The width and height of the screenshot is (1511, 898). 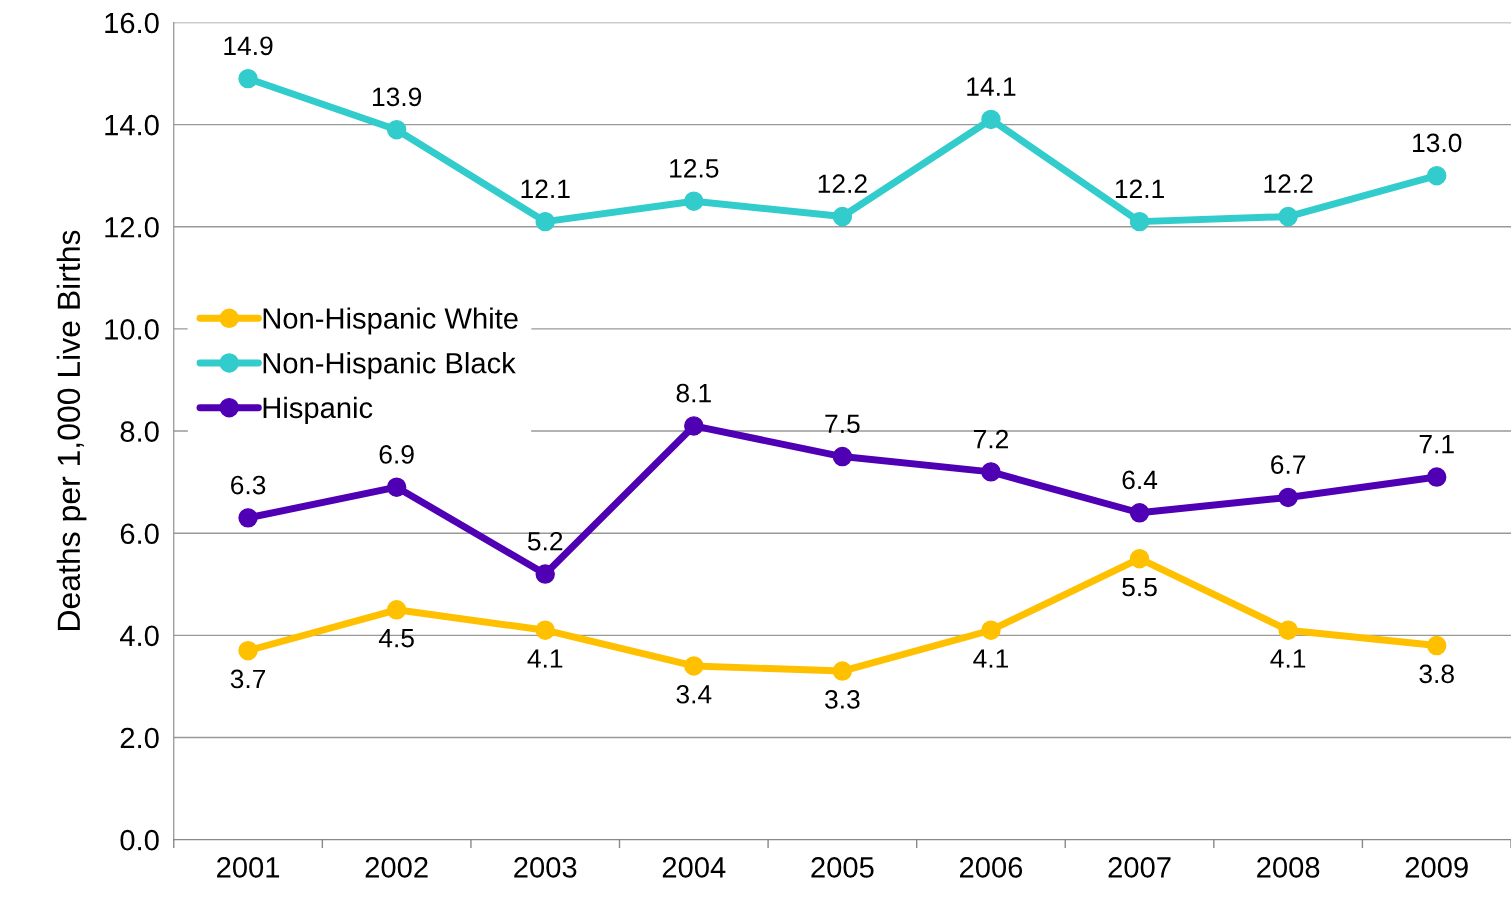 I want to click on data-label: 3.4, so click(x=694, y=694).